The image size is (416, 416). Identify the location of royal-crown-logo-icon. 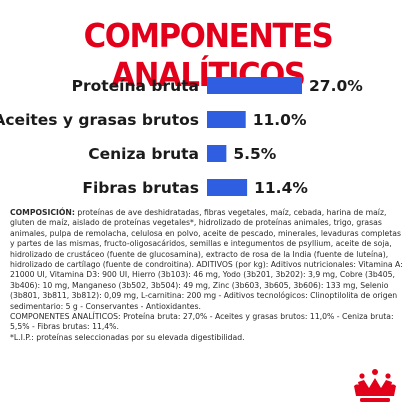
(375, 385).